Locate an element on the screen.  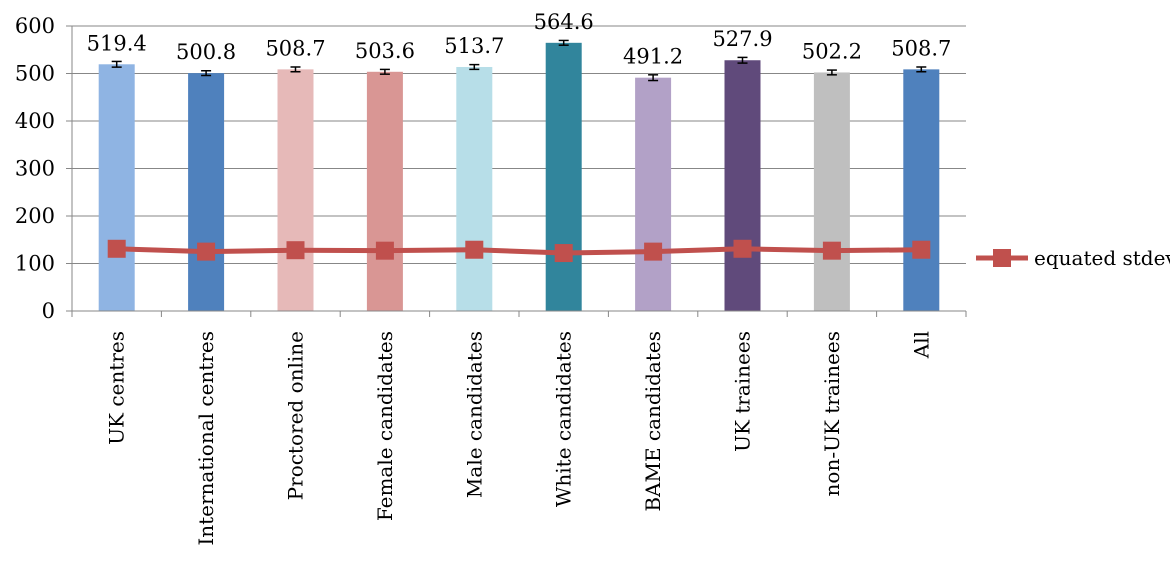
bar-data-label: 502.2 is located at coordinates (832, 51).